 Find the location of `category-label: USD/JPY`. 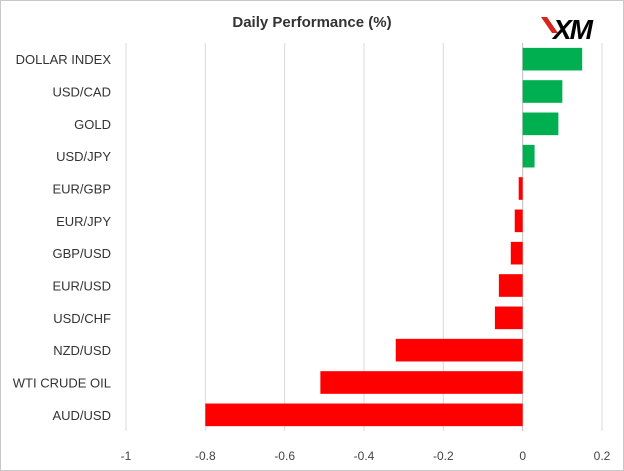

category-label: USD/JPY is located at coordinates (83, 156).